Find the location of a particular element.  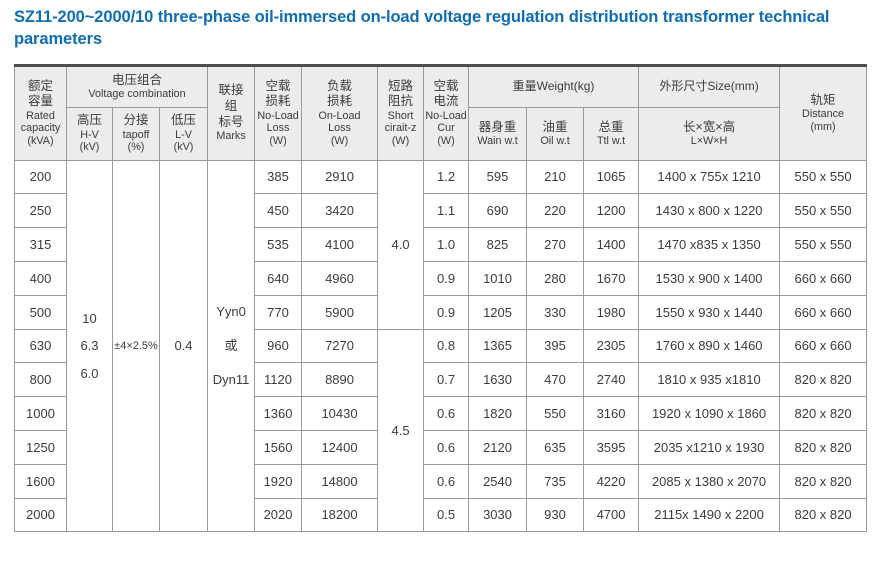

col-header-distance: 轨矩 Distance (mm) is located at coordinates (823, 112).